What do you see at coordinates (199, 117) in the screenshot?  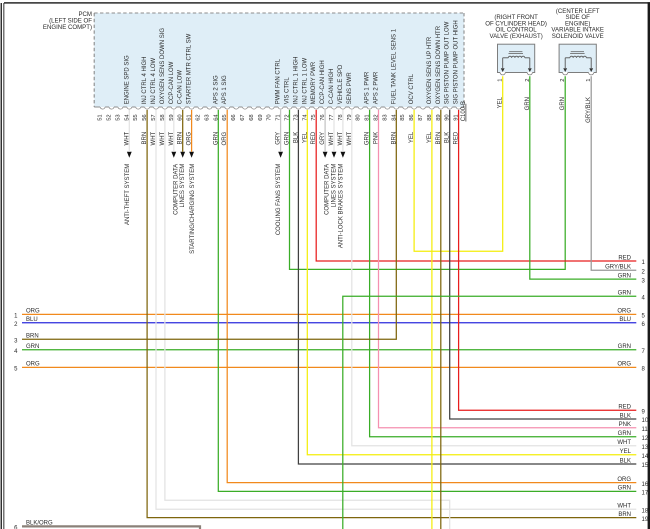 I see `svg-text: 62` at bounding box center [199, 117].